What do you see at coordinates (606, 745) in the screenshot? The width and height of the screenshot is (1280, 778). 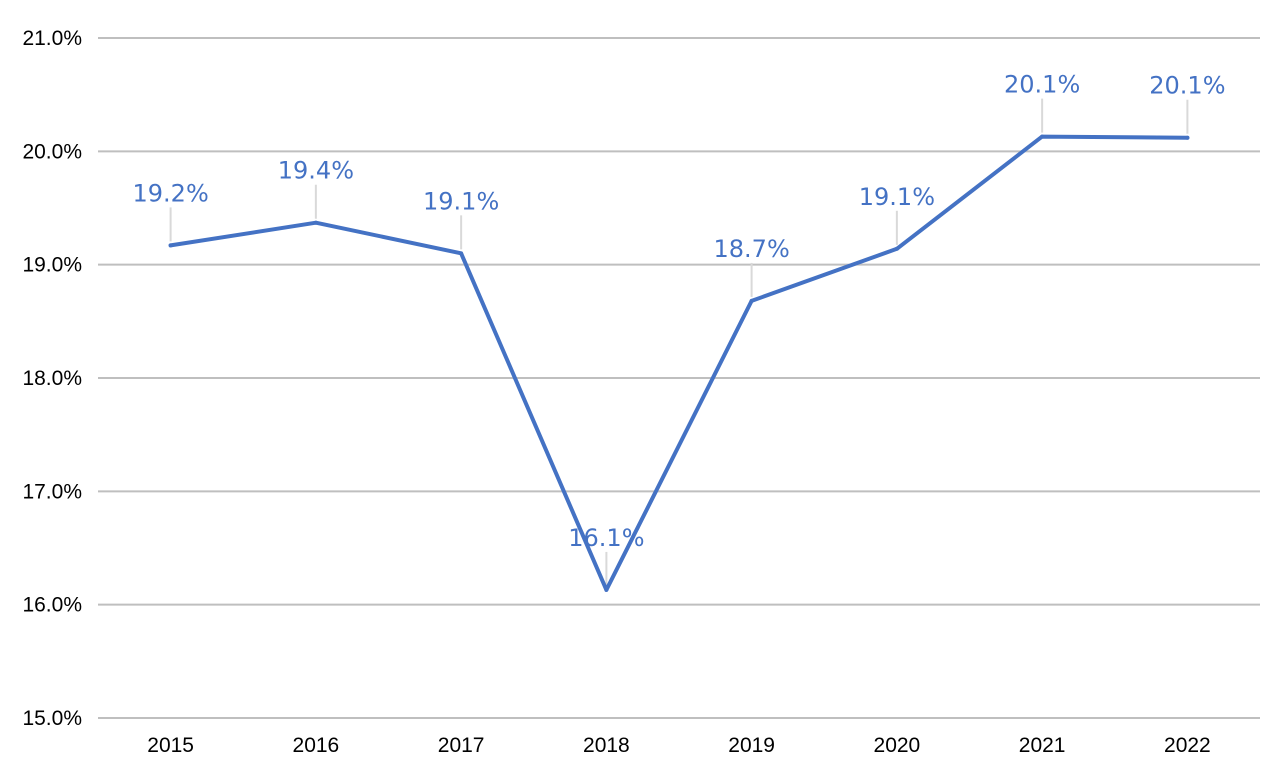 I see `x-tick-label: 2018` at bounding box center [606, 745].